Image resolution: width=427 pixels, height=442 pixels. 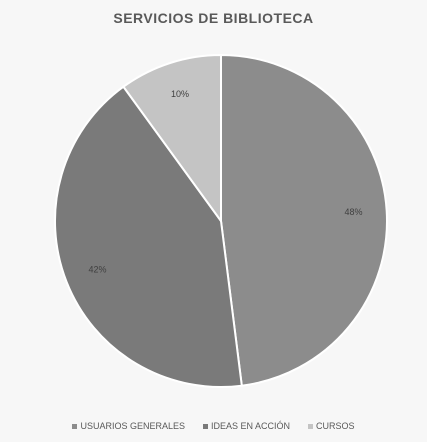 I want to click on data-label-3: 10%, so click(x=180, y=94).